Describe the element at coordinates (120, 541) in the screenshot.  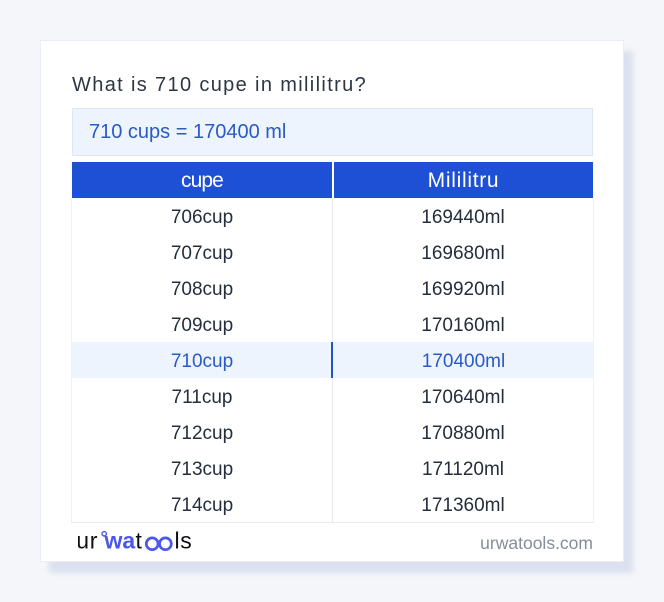
I see `svg-text: wa` at that location.